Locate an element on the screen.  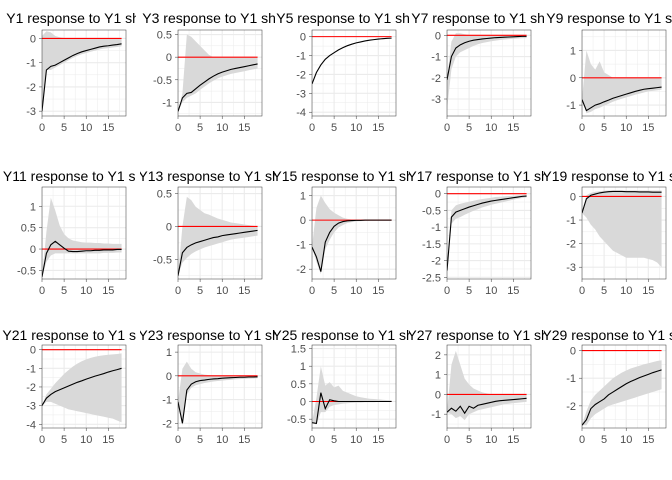
panel-background is located at coordinates (354, 73).